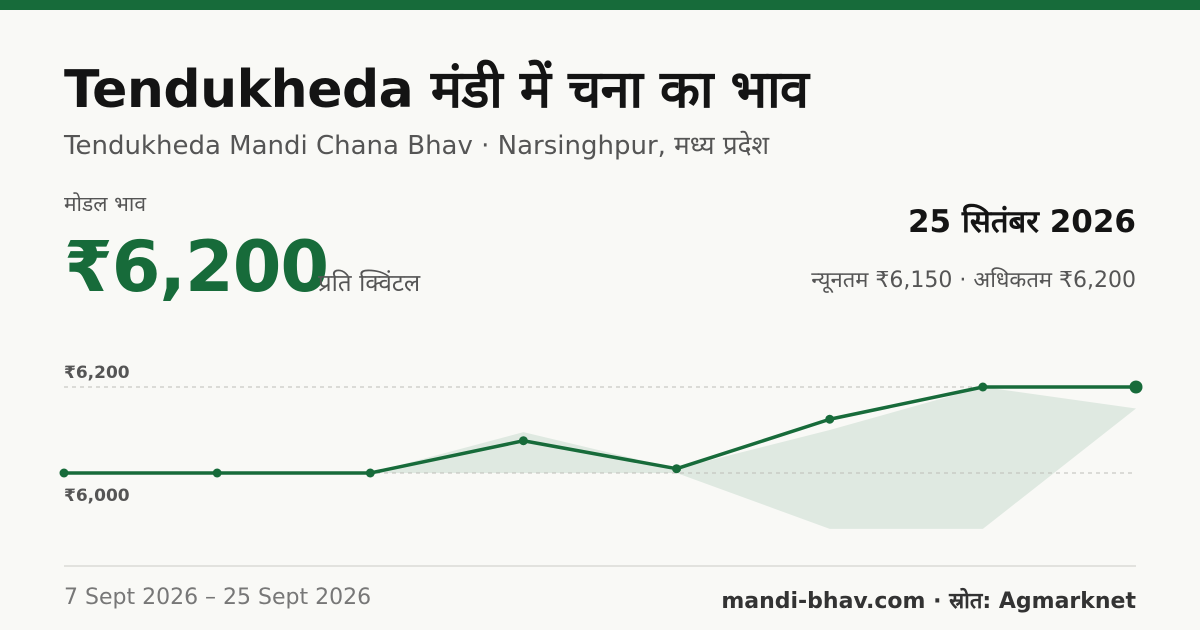 Image resolution: width=1200 pixels, height=630 pixels. Describe the element at coordinates (97, 496) in the screenshot. I see `y-tick-label: ₹6,000` at that location.